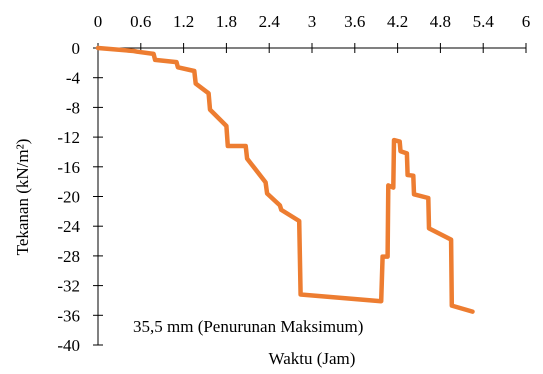  What do you see at coordinates (68, 345) in the screenshot?
I see `y-tick-label: -40` at bounding box center [68, 345].